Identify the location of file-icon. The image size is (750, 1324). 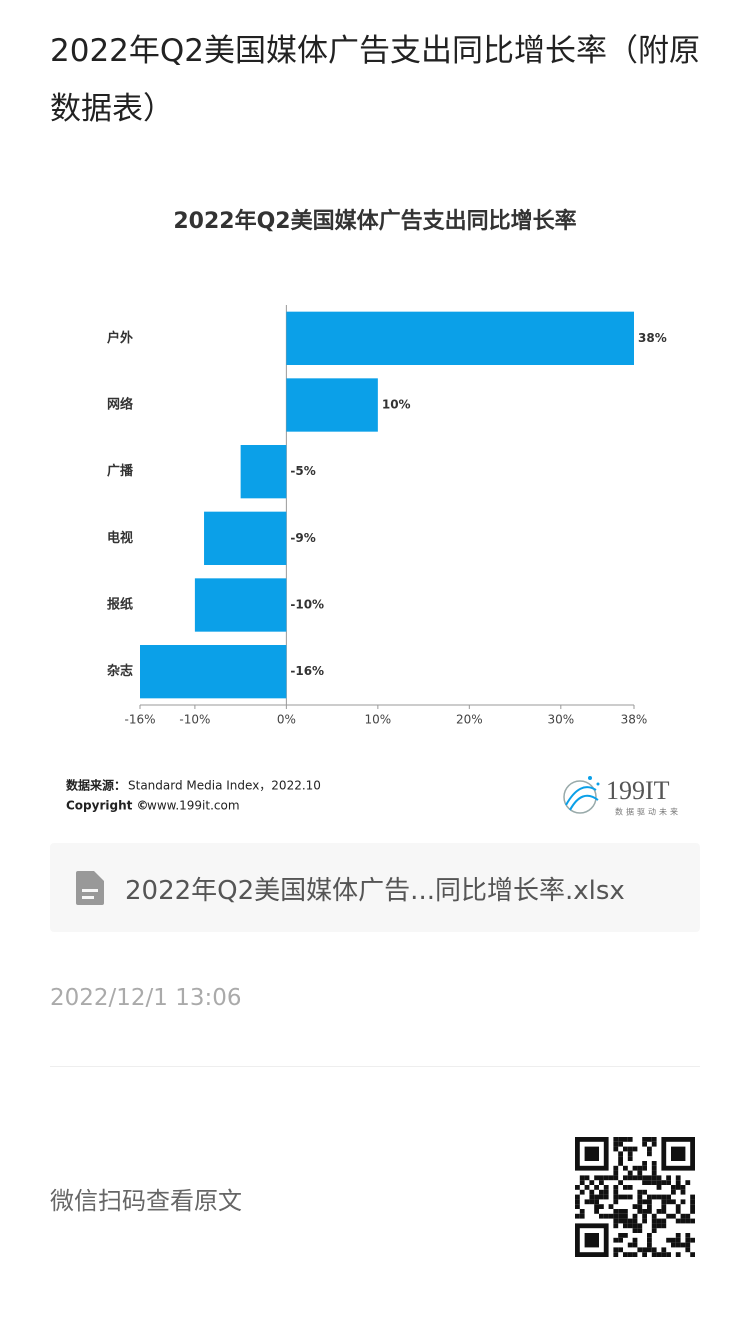
(90, 888).